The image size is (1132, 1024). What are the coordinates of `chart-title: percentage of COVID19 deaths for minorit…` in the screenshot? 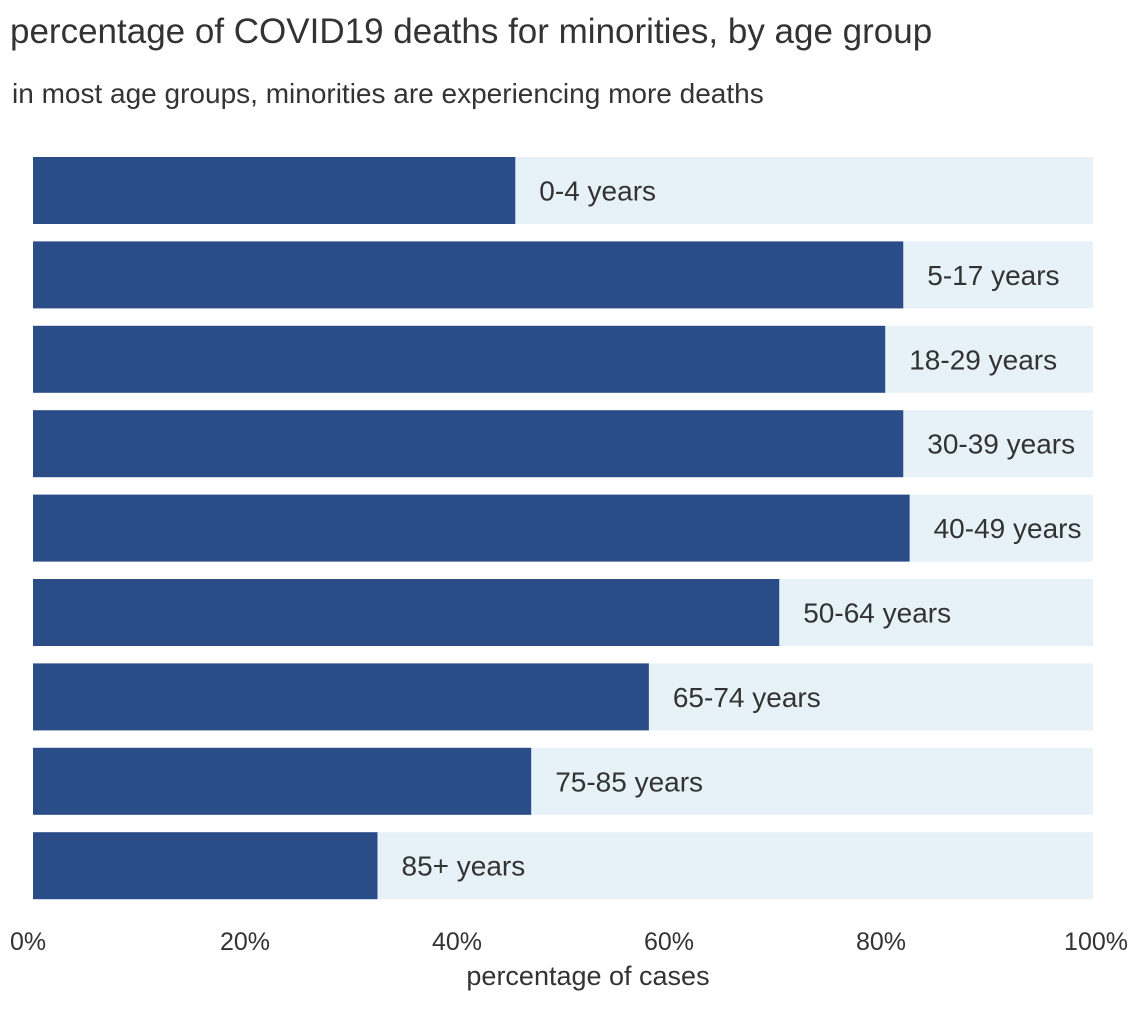 It's located at (471, 31).